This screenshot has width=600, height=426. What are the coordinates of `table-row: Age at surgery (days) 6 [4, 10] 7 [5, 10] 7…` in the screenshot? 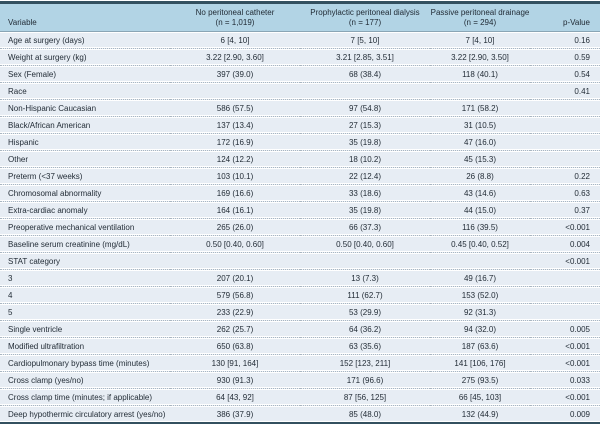 It's located at (300, 40).